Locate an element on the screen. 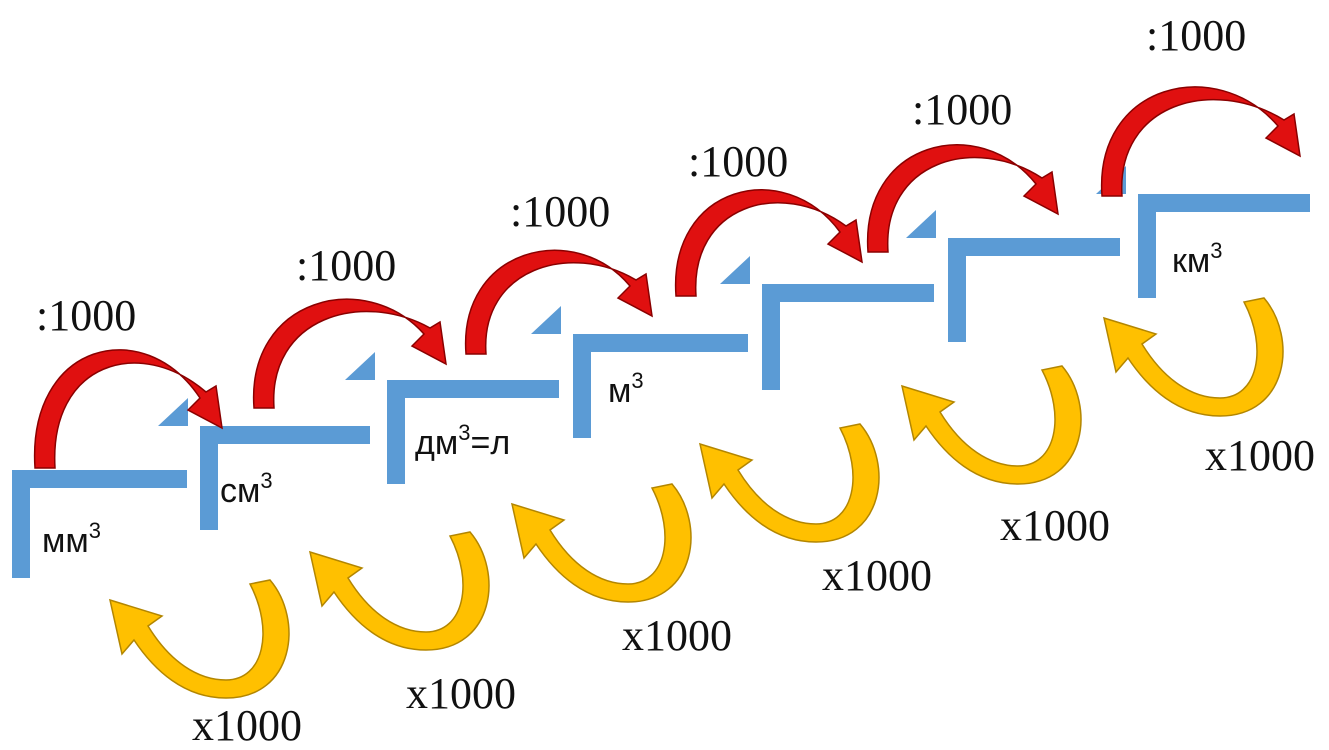 The width and height of the screenshot is (1329, 750). unit-label: дм3=л is located at coordinates (462, 441).